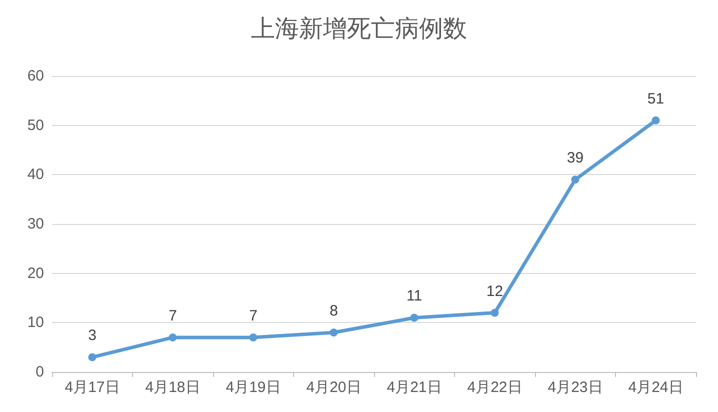  Describe the element at coordinates (414, 296) in the screenshot. I see `data-label: 11` at that location.